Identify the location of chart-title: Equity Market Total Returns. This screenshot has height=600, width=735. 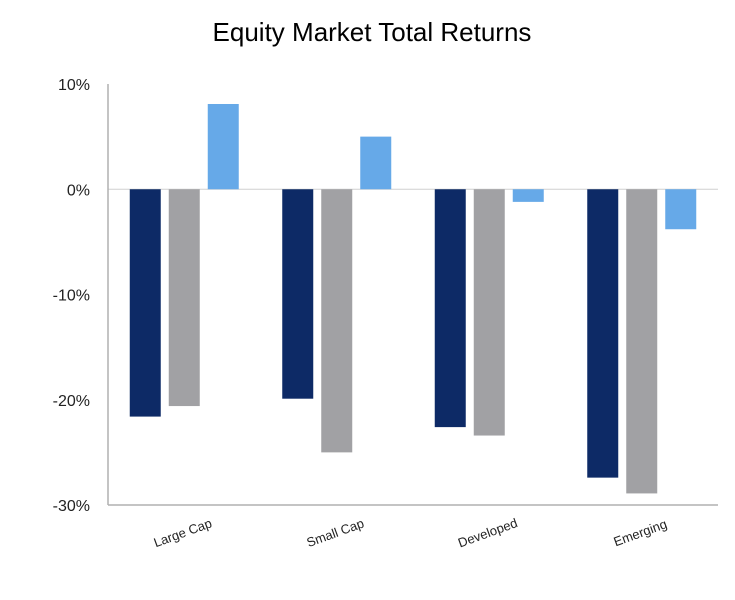
(372, 32).